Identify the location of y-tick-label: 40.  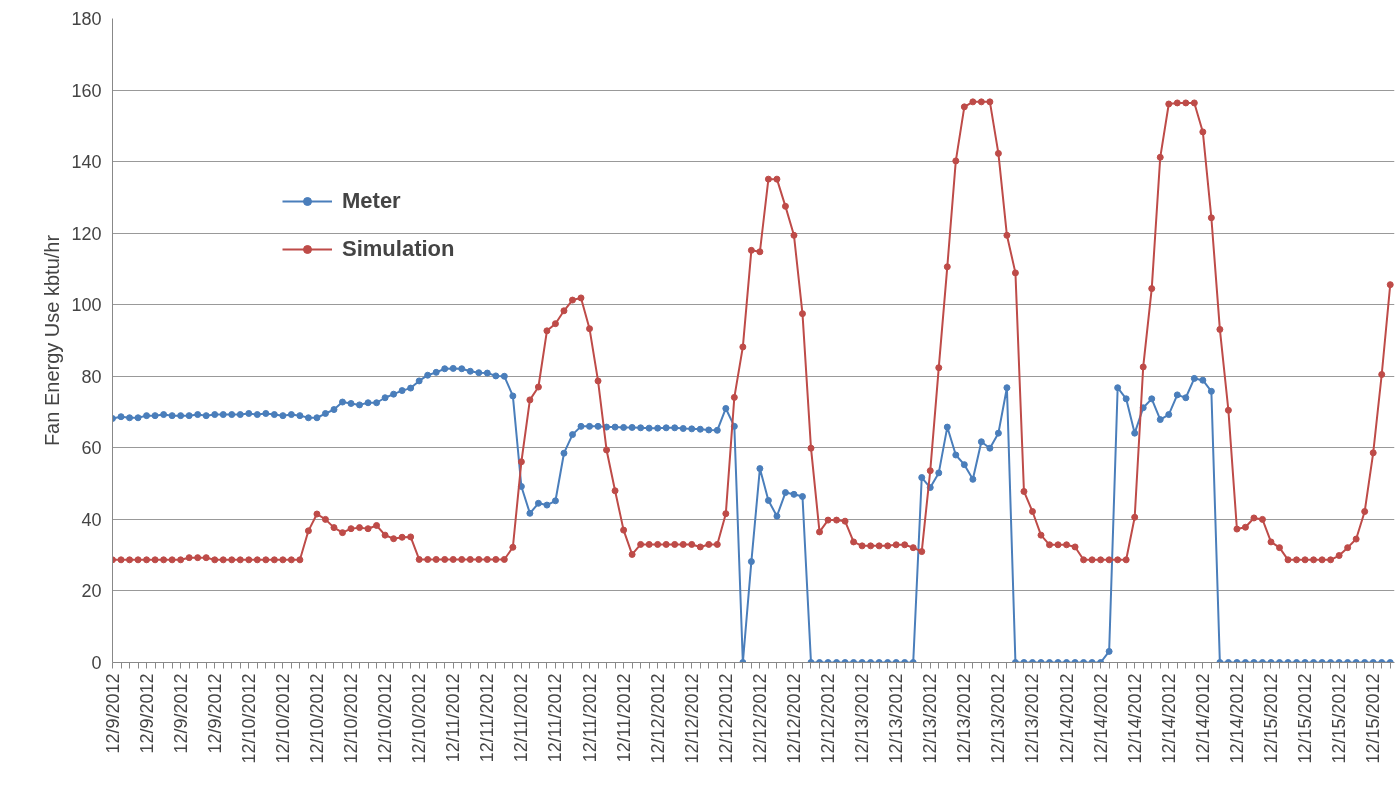
(91, 519).